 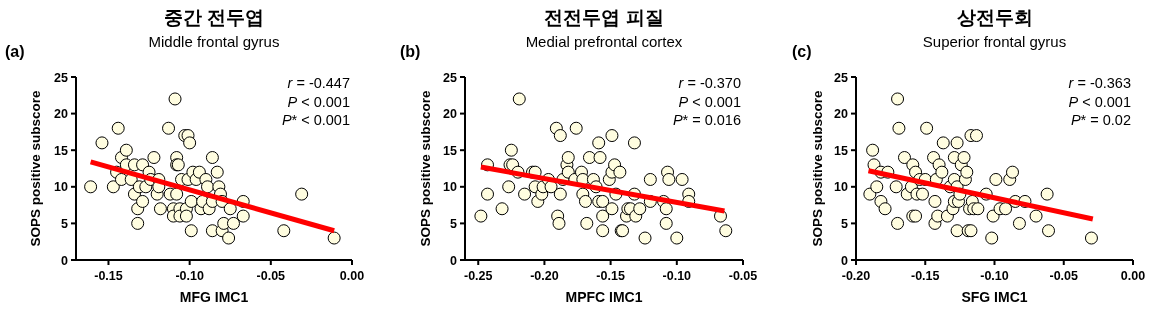 I want to click on annotation: r = -0.370, so click(x=709, y=83).